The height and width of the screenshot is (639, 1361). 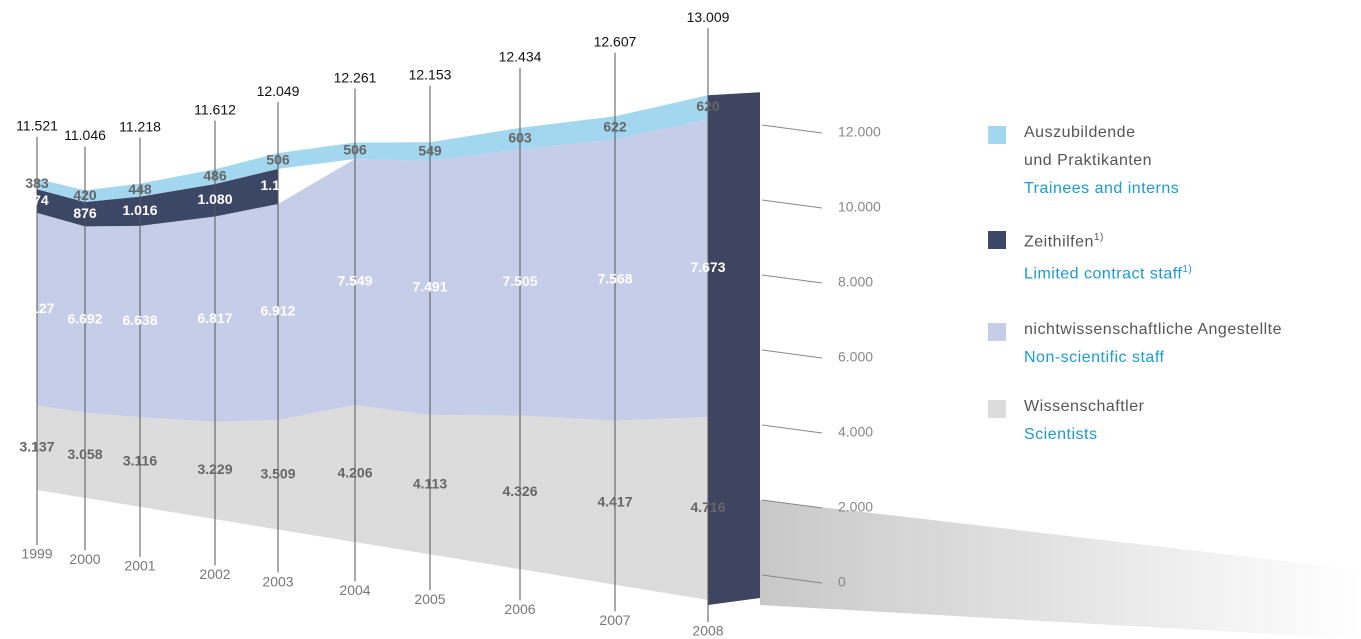 What do you see at coordinates (1061, 434) in the screenshot?
I see `legend-label-en: Scientists` at bounding box center [1061, 434].